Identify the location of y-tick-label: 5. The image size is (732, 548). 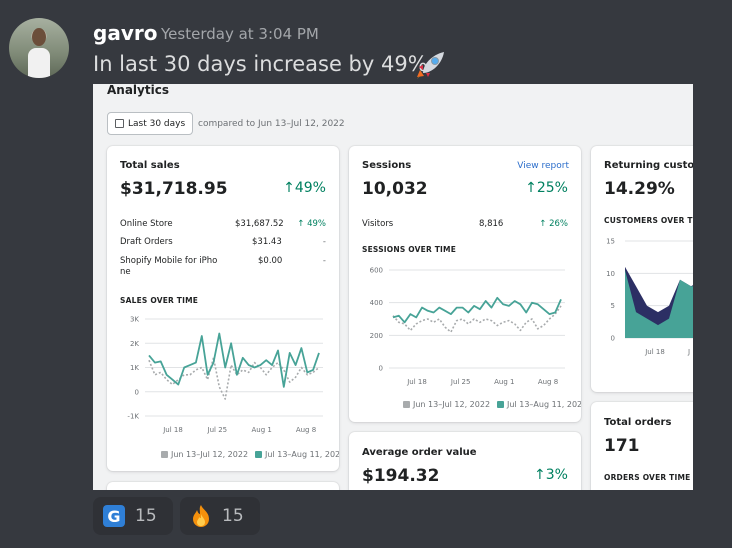
(613, 306).